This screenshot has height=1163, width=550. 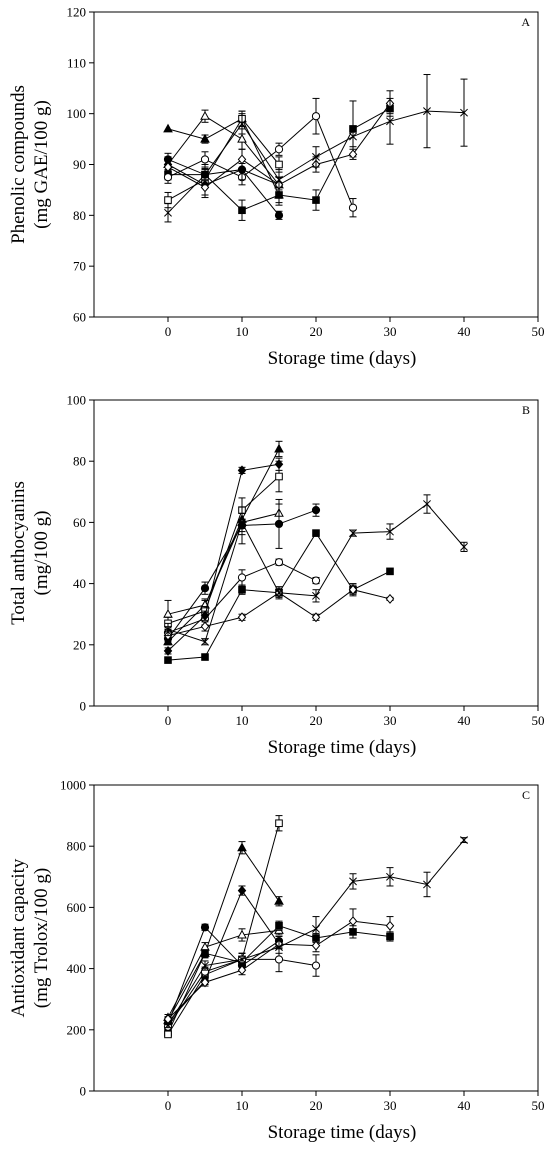 What do you see at coordinates (77, 846) in the screenshot?
I see `y-tick-label: 800` at bounding box center [77, 846].